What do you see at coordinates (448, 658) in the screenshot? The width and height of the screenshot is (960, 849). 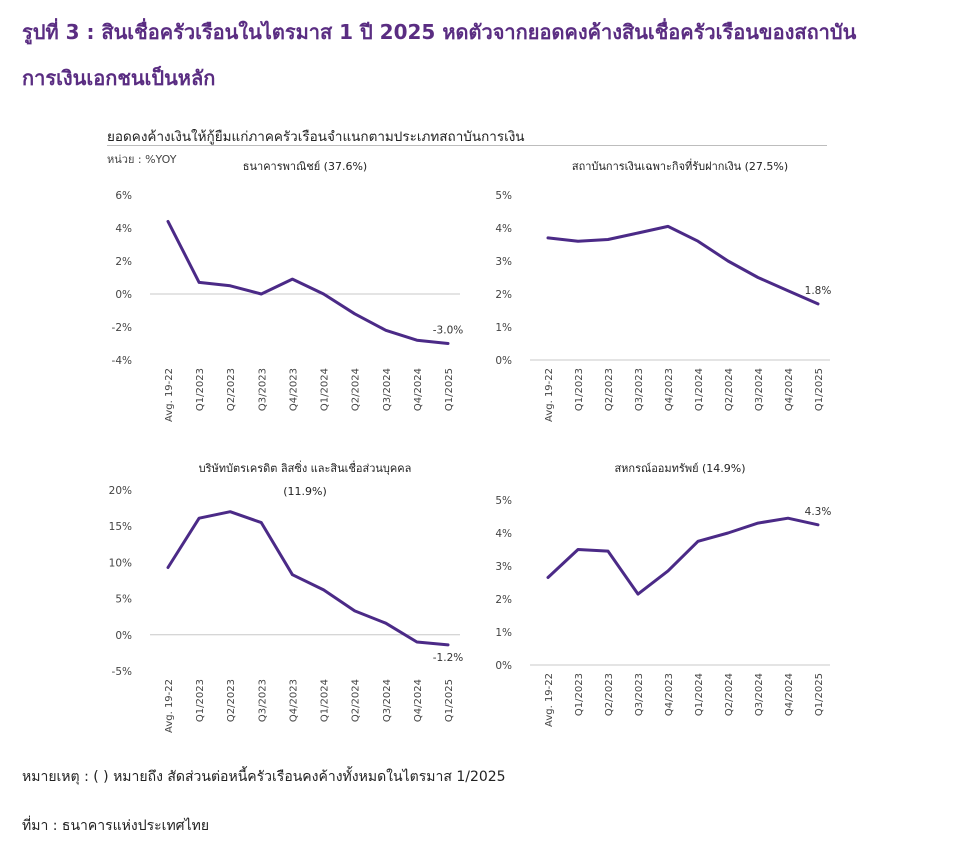 I see `last-value-label: -1.2%` at bounding box center [448, 658].